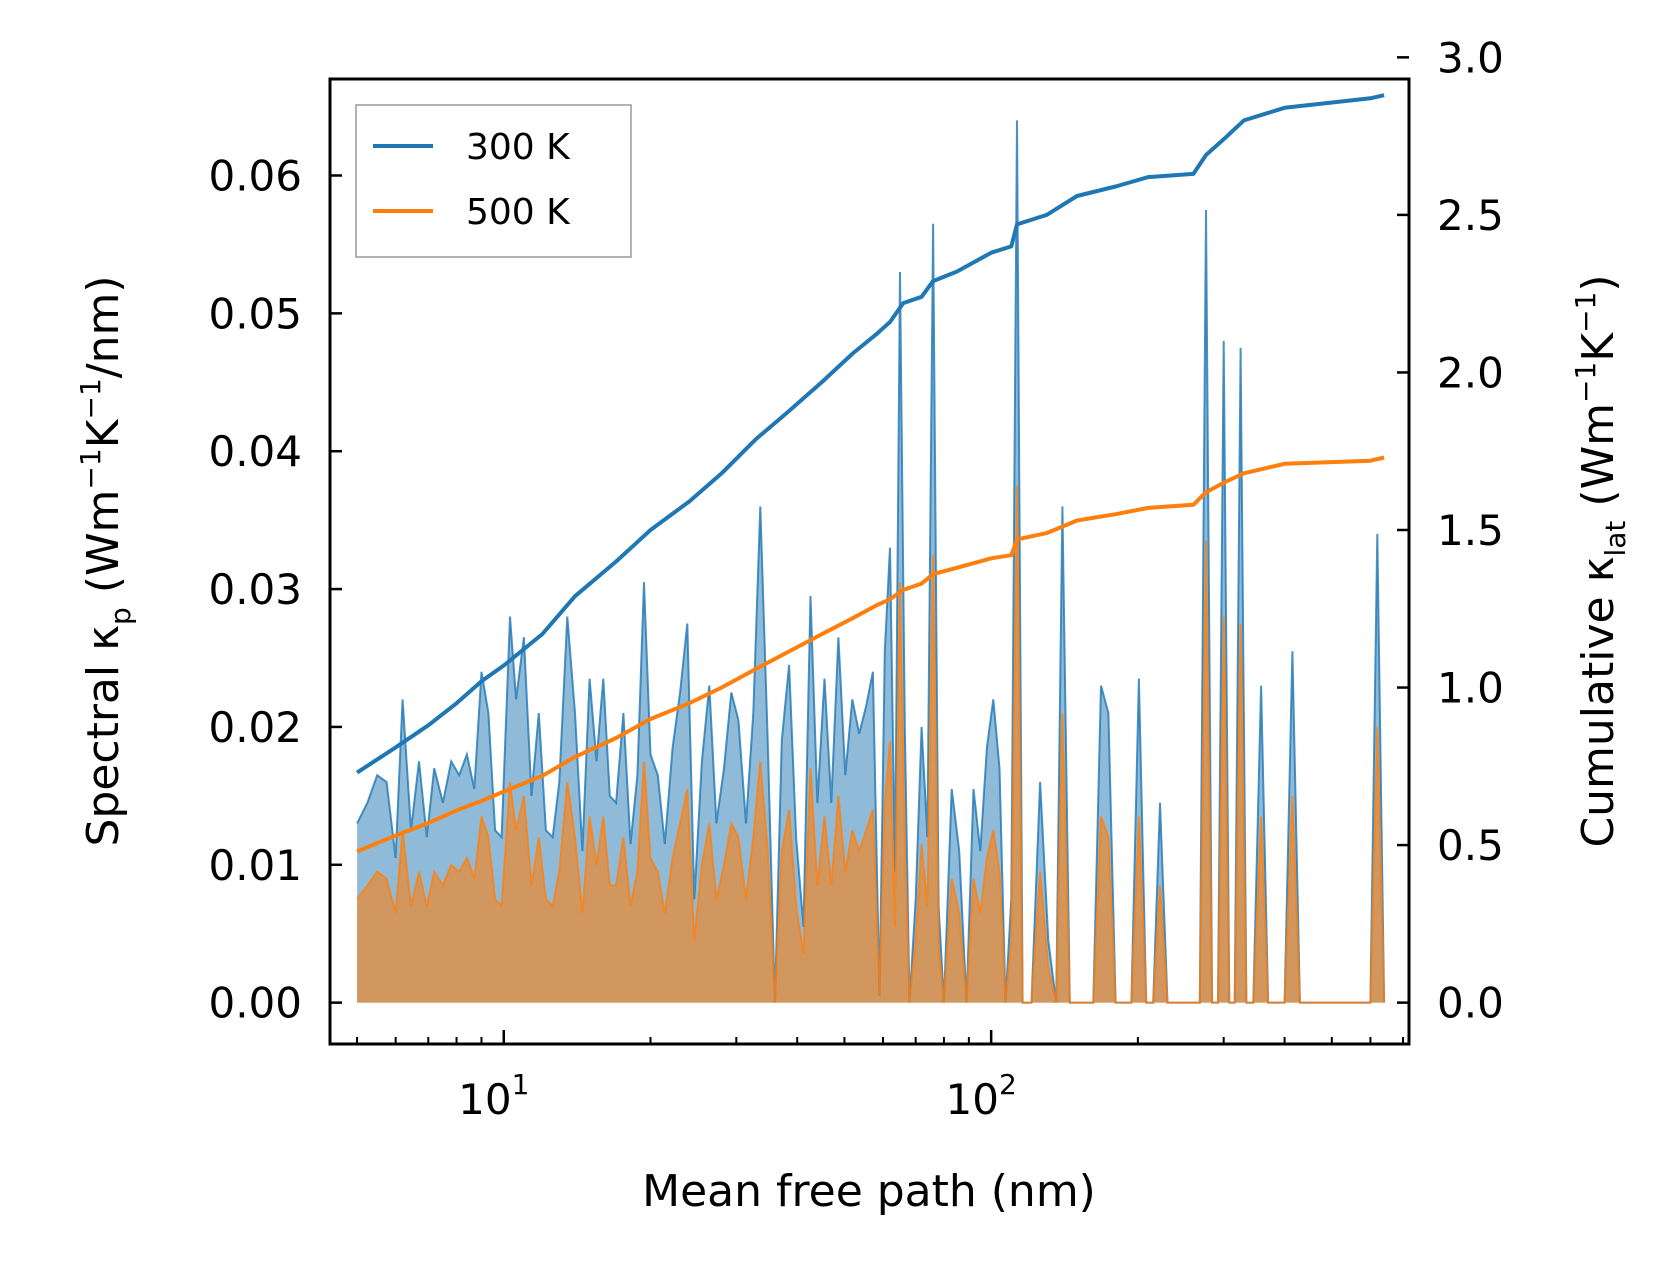  Describe the element at coordinates (255, 176) in the screenshot. I see `left-y-tick-label: 0.06` at that location.